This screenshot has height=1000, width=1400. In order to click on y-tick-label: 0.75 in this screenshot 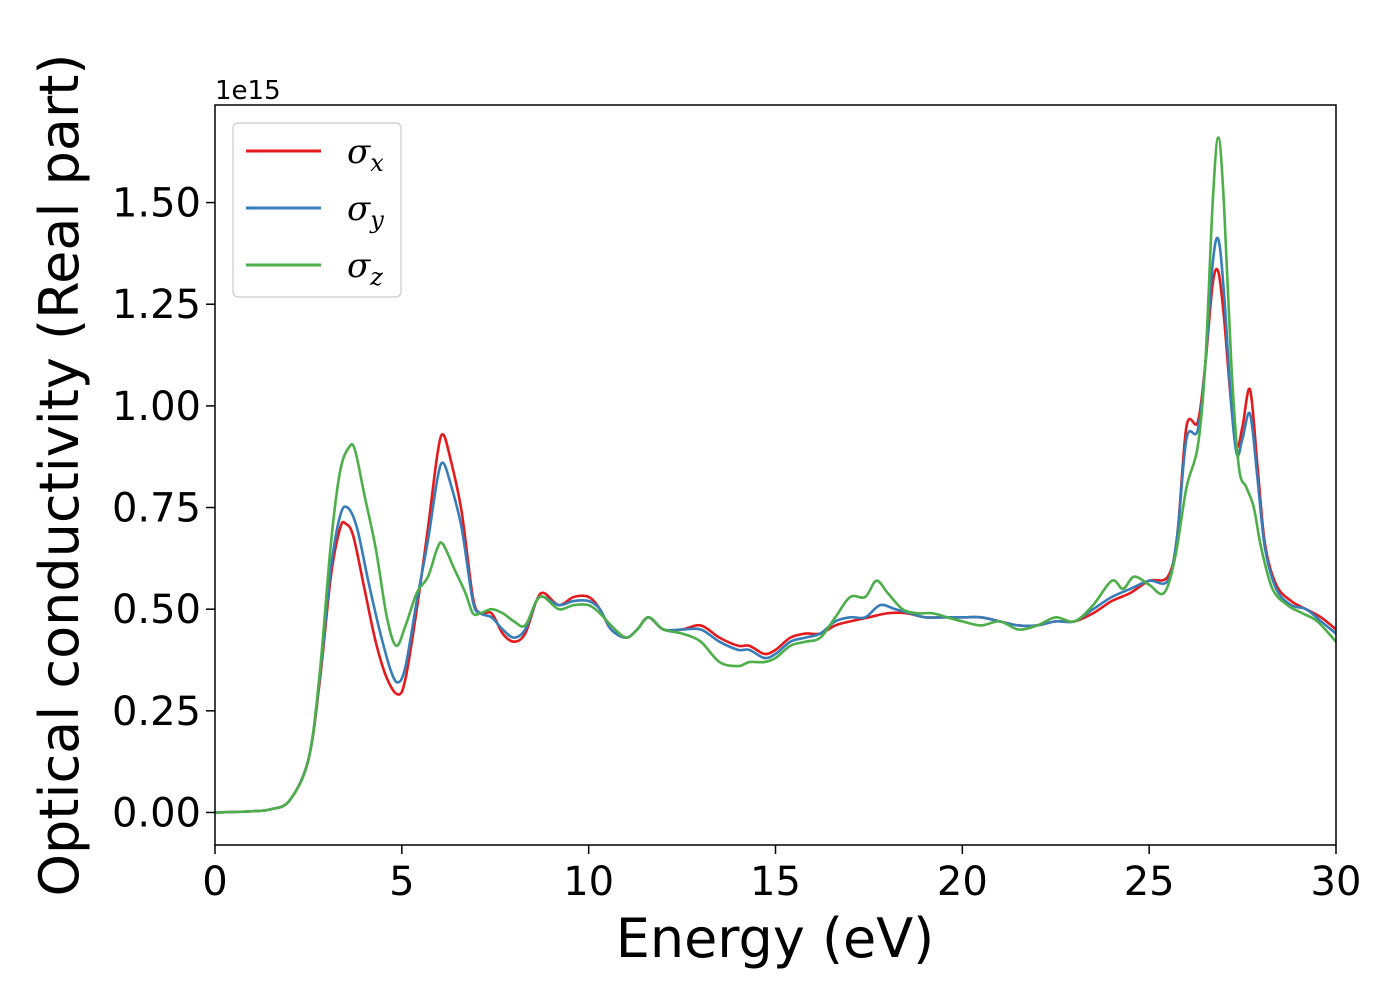, I will do `click(156, 509)`.